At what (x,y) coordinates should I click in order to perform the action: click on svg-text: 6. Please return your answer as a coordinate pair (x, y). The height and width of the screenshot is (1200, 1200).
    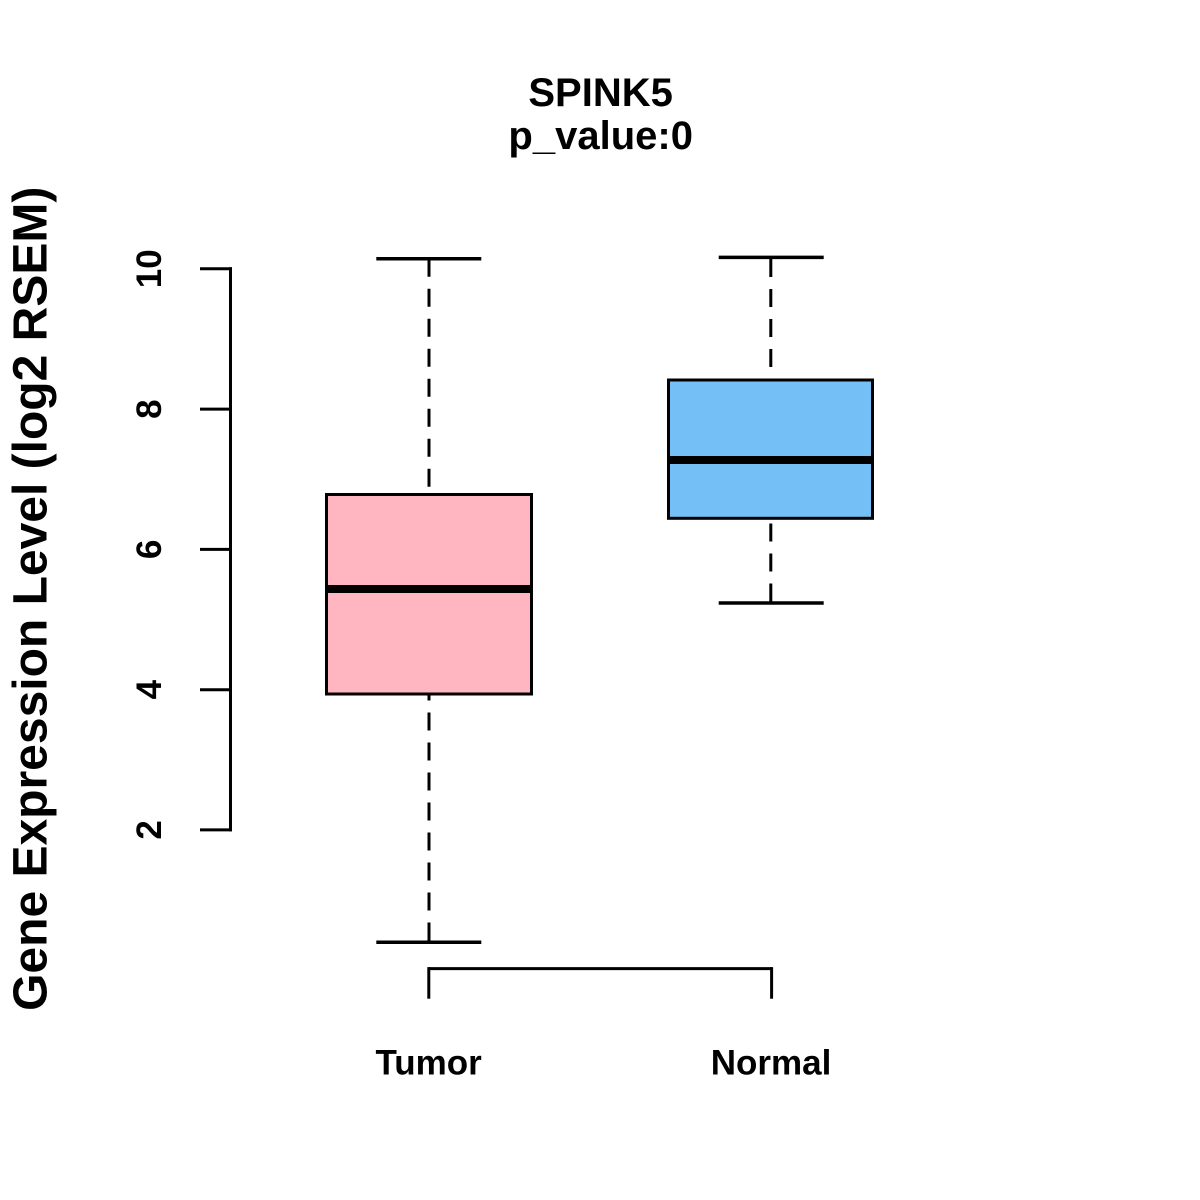
    Looking at the image, I should click on (149, 549).